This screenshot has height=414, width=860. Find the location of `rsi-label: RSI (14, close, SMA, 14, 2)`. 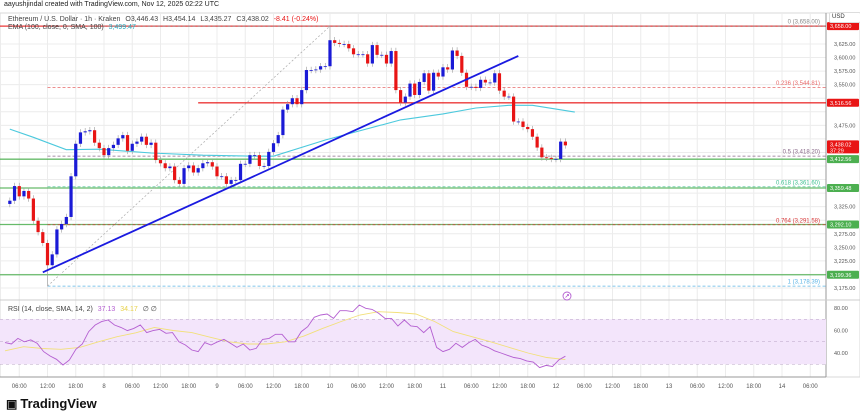

rsi-label: RSI (14, close, SMA, 14, 2) is located at coordinates (50, 309).